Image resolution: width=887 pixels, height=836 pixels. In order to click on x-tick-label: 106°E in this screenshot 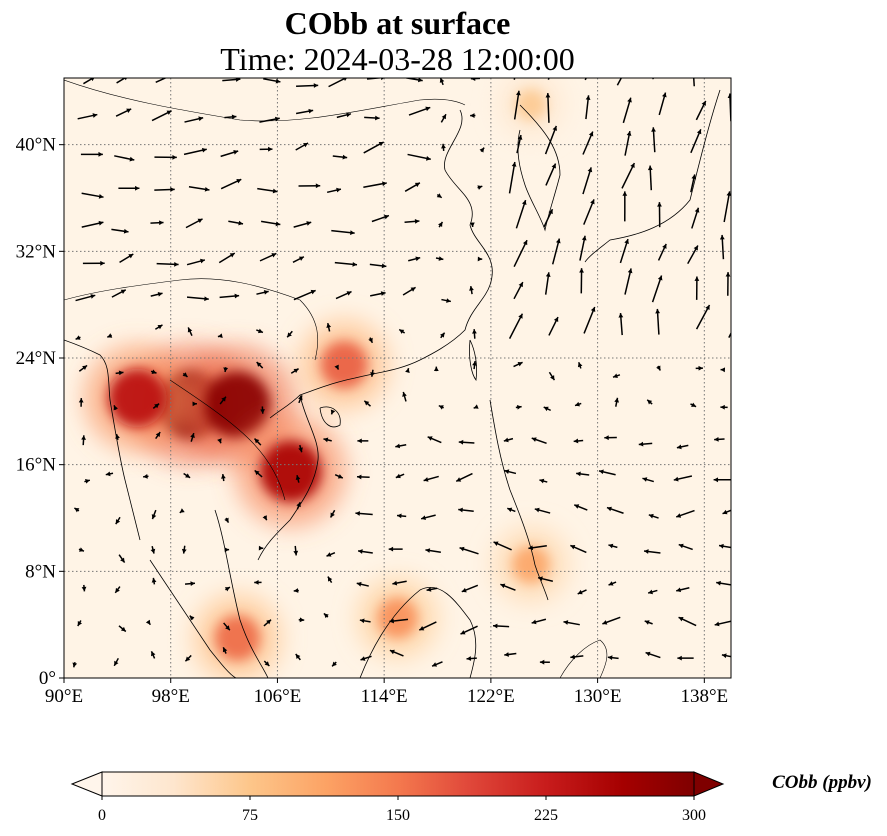, I will do `click(278, 696)`.